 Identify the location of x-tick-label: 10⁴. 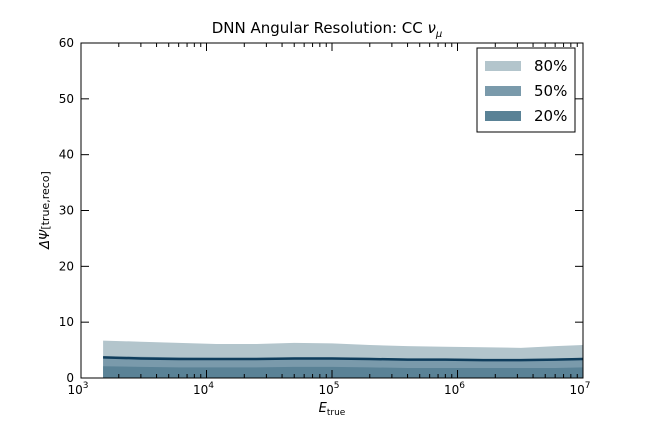
(203, 389).